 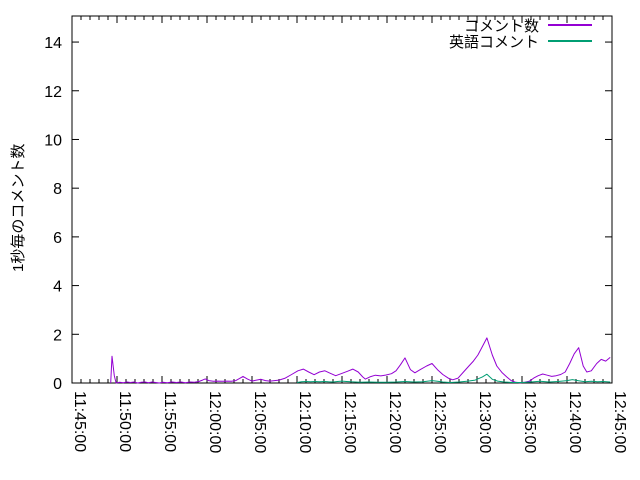 What do you see at coordinates (259, 422) in the screenshot?
I see `x-tick-label: 12:05:00` at bounding box center [259, 422].